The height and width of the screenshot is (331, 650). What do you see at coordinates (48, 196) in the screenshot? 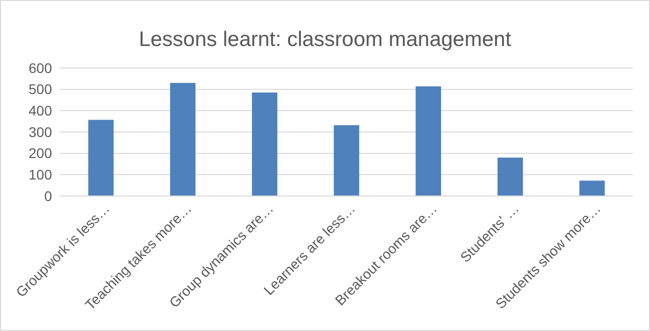
I see `y-tick-label: 0` at bounding box center [48, 196].